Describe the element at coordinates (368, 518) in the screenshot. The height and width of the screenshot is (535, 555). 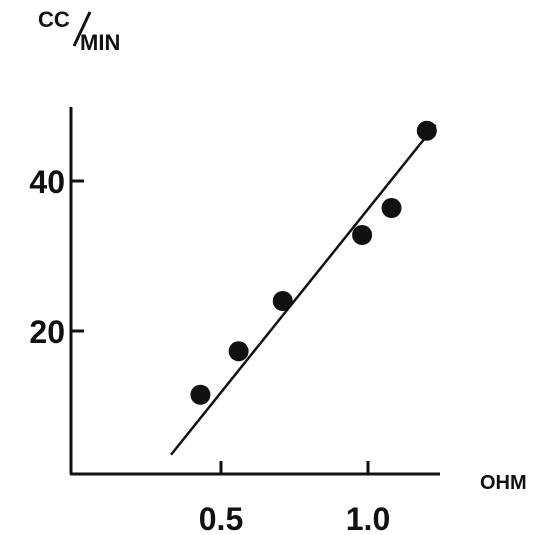
I see `x-tick-label: 1.0` at that location.